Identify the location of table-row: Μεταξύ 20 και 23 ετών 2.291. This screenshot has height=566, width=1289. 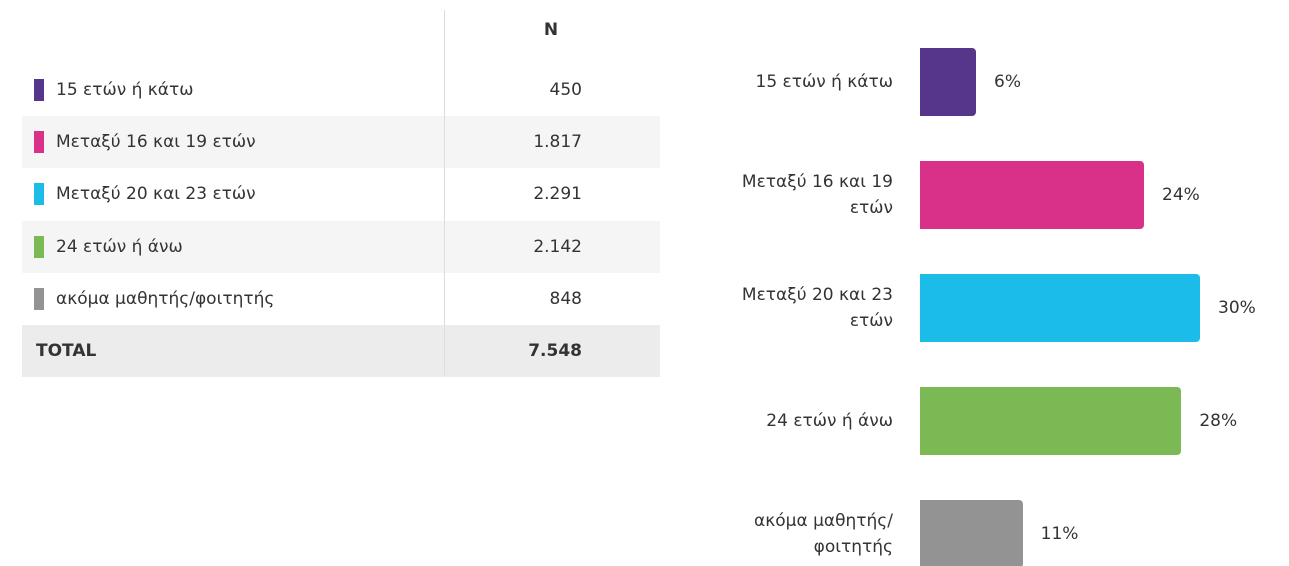
(341, 194).